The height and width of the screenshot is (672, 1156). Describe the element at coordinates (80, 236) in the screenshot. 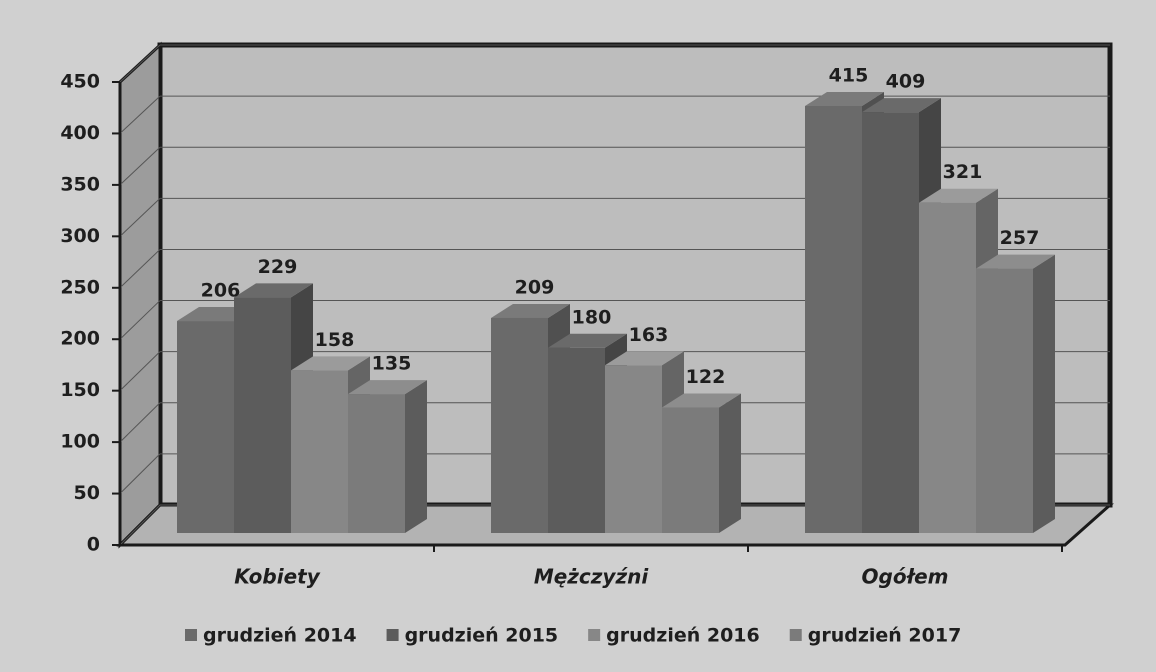

I see `y-tick-label: 300` at that location.